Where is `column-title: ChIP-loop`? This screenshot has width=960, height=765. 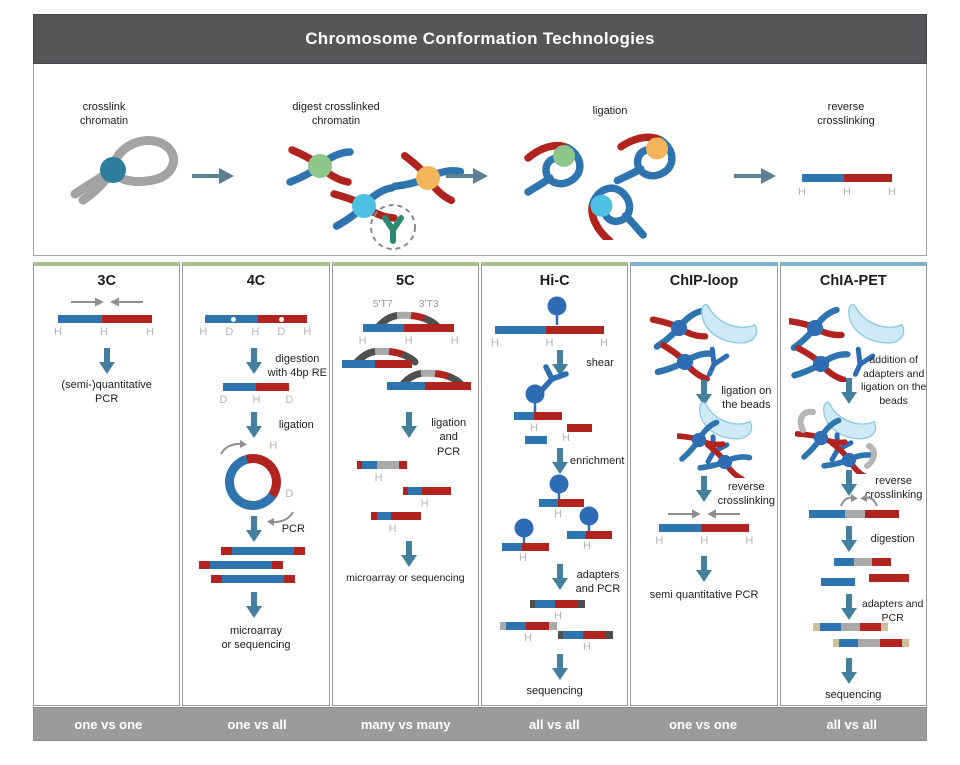 column-title: ChIP-loop is located at coordinates (704, 281).